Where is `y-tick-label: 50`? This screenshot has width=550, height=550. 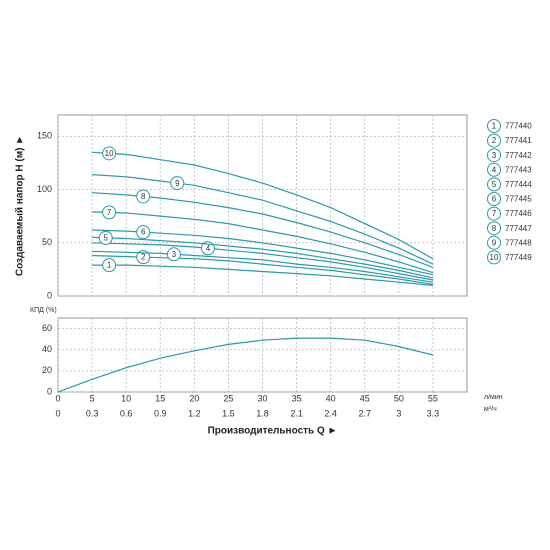
y-tick-label: 50 is located at coordinates (47, 242).